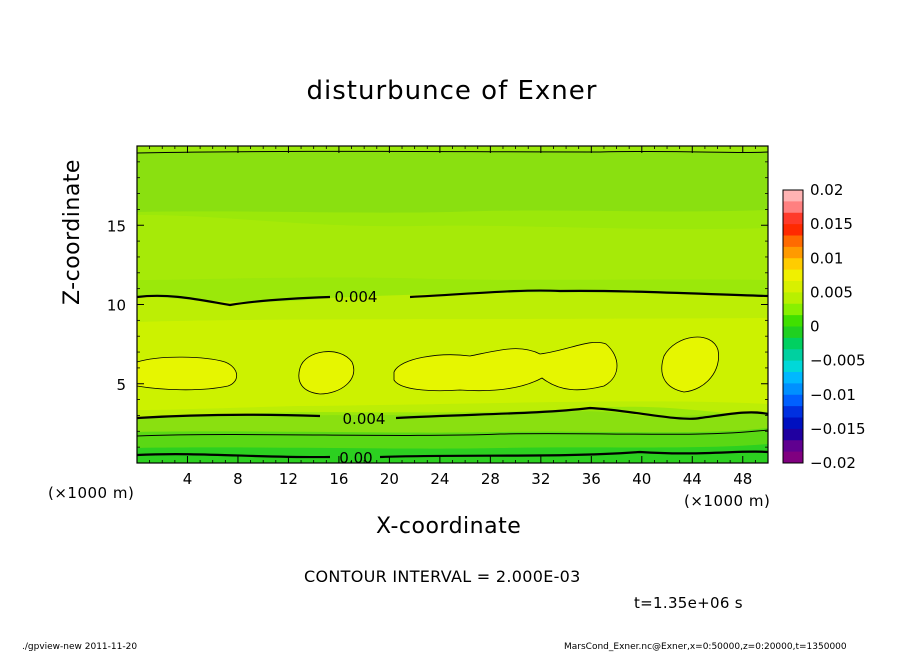 The width and height of the screenshot is (904, 654). Describe the element at coordinates (815, 327) in the screenshot. I see `colorbar-tick-label: 0` at that location.